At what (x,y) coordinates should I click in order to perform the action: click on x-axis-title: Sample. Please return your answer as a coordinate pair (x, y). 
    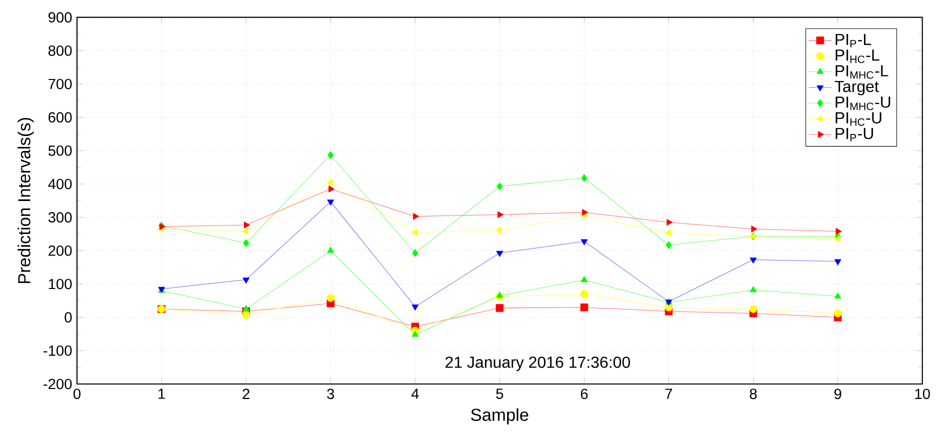
    Looking at the image, I should click on (499, 416).